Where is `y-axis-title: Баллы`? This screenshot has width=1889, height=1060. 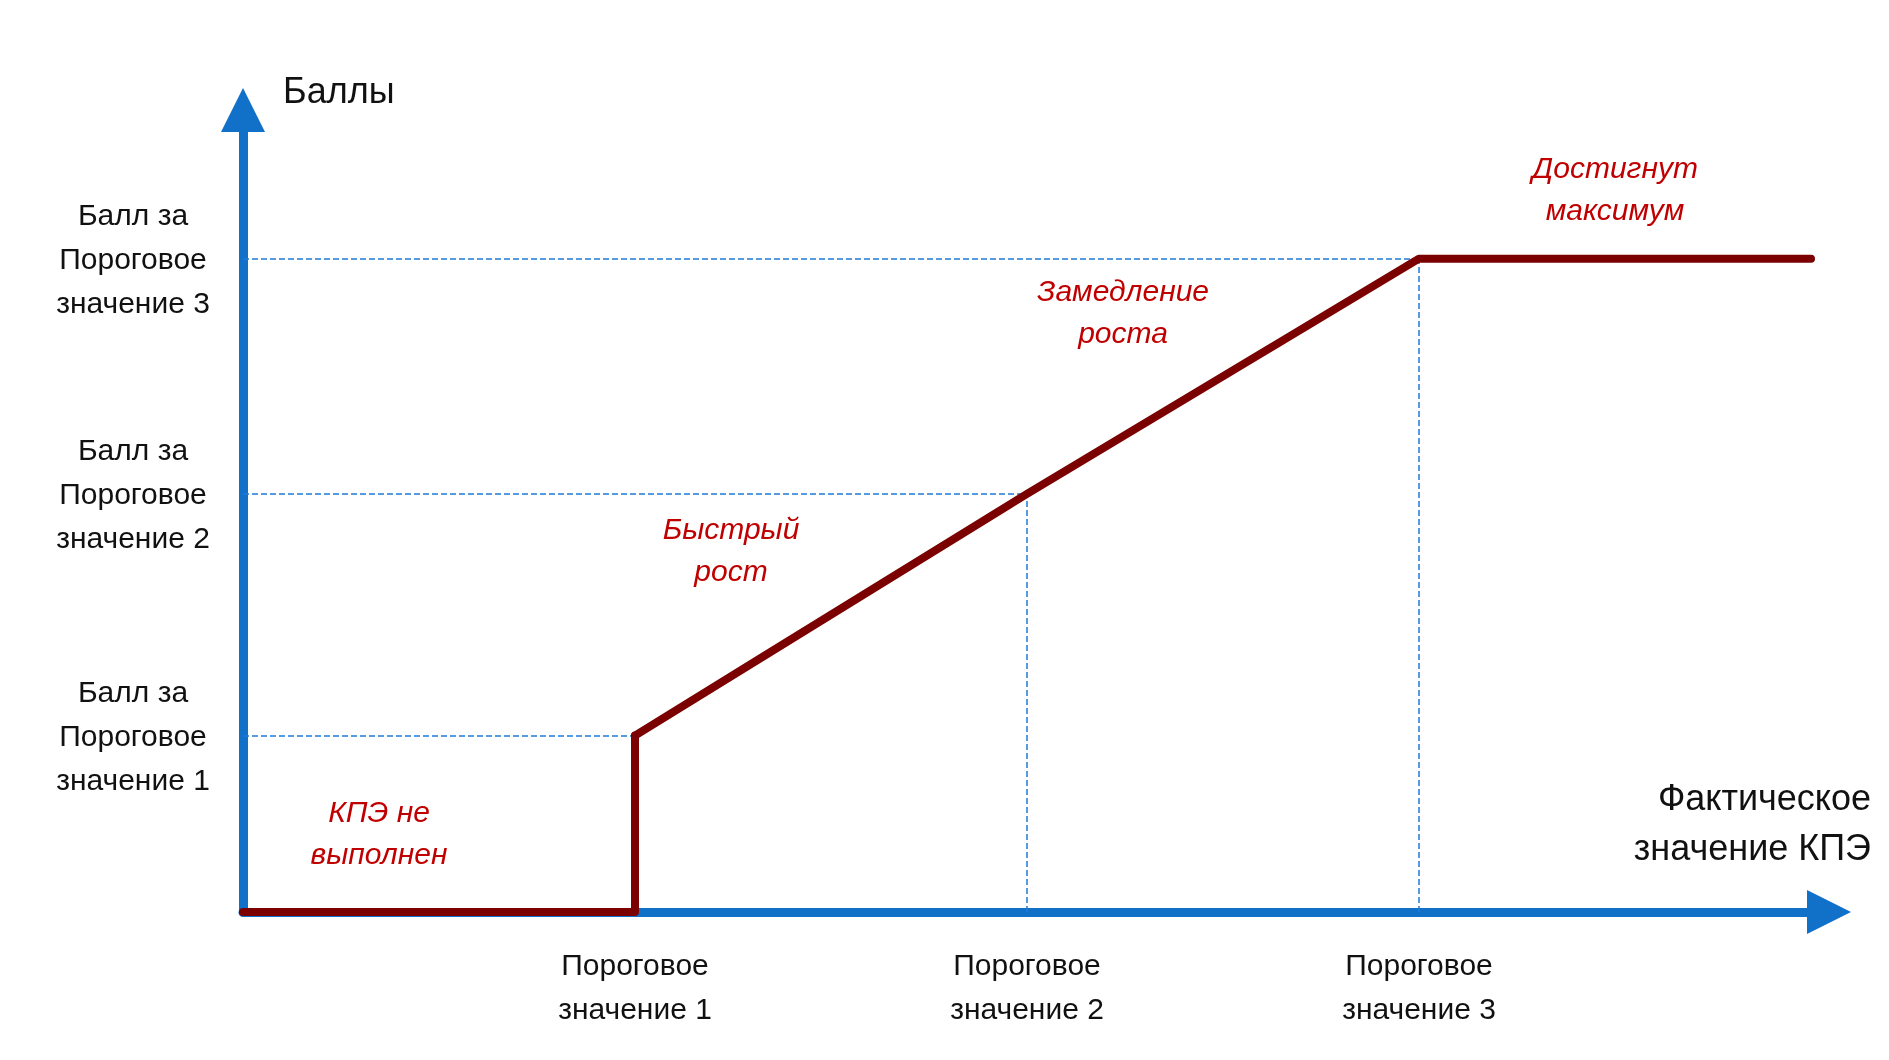
y-axis-title: Баллы is located at coordinates (339, 90).